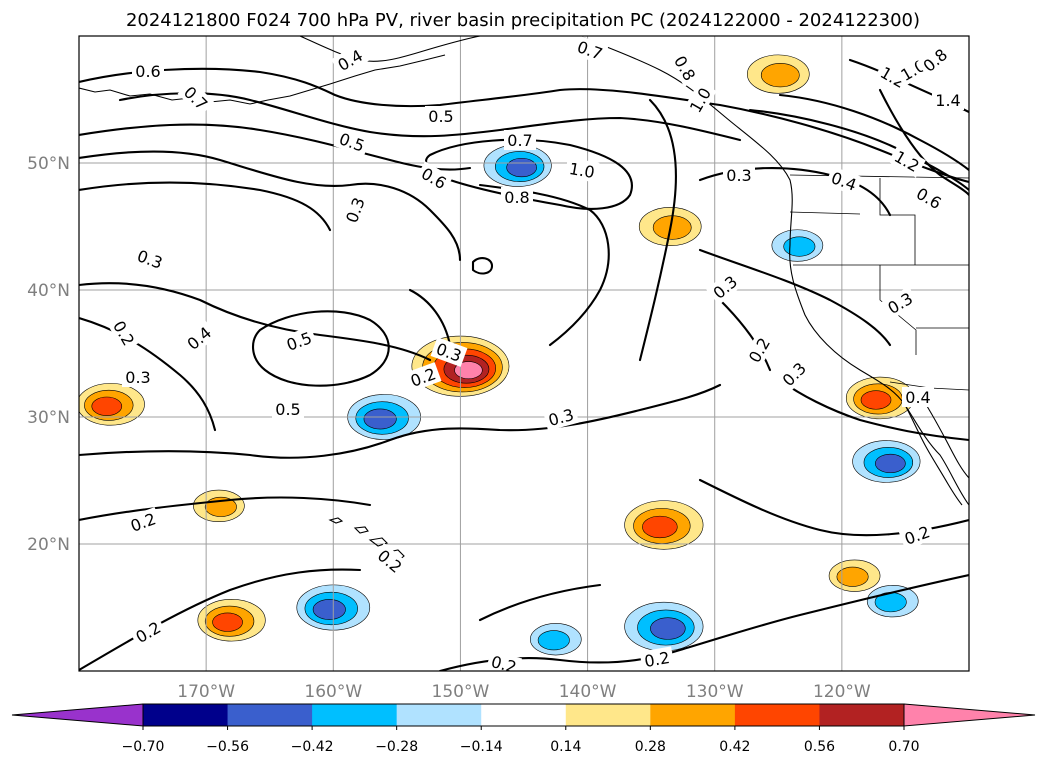 Image resolution: width=1047 pixels, height=765 pixels. Describe the element at coordinates (944, 436) in the screenshot. I see `gulf-of-california-coastline` at that location.